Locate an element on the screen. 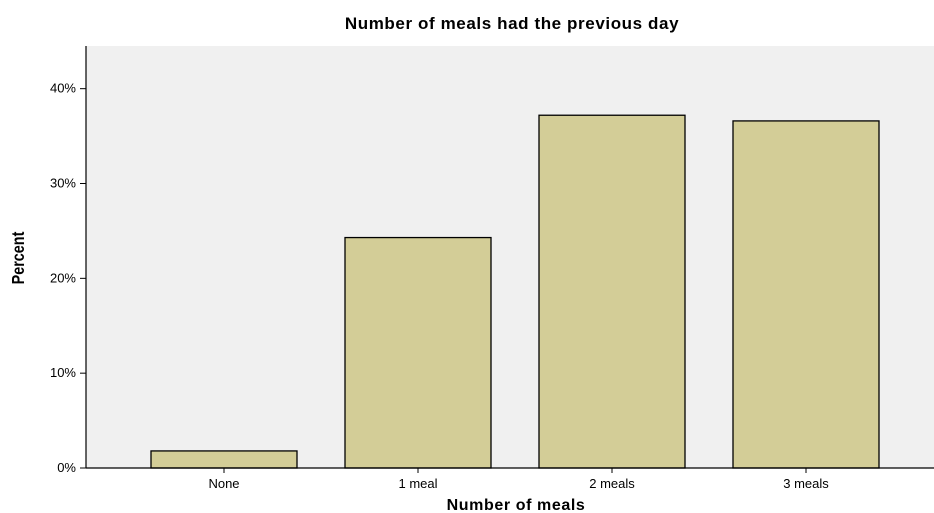 This screenshot has height=513, width=934. x-axis-label: Number of meals is located at coordinates (516, 505).